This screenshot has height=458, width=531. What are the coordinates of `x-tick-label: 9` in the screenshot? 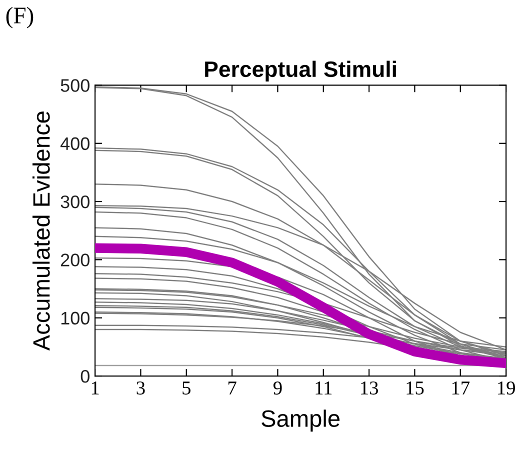 It's located at (277, 388).